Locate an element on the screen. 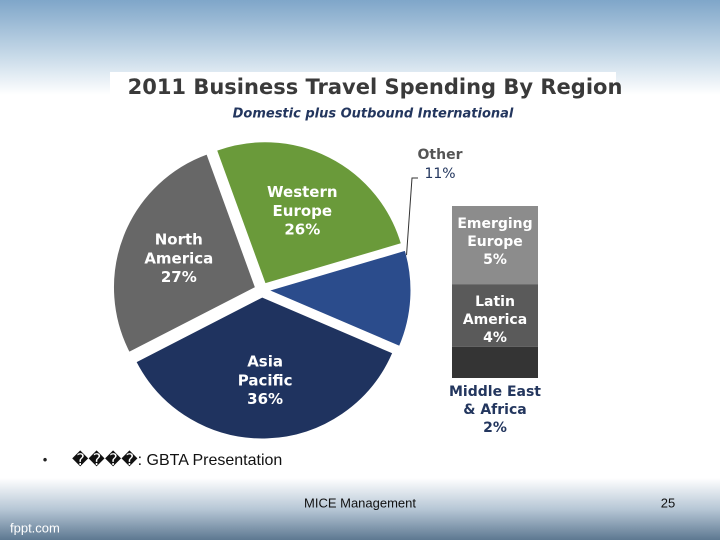 The height and width of the screenshot is (540, 720). footer: MICE Management is located at coordinates (360, 502).